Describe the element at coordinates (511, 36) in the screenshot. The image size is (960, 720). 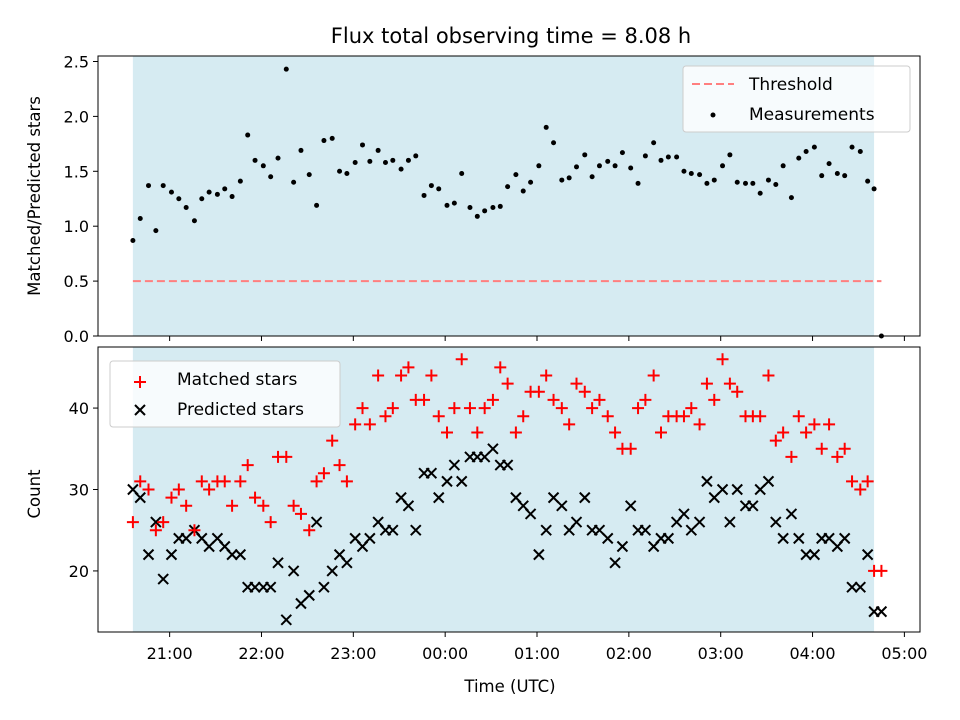
I see `top-chart-title: Flux total observing time = 8.08 h` at that location.